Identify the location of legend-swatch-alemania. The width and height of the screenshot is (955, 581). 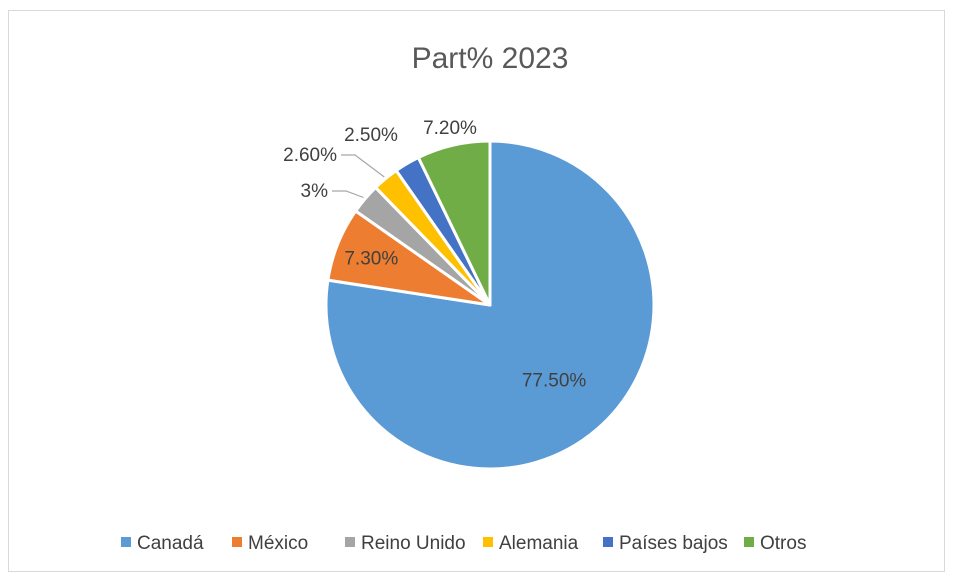
(488, 542).